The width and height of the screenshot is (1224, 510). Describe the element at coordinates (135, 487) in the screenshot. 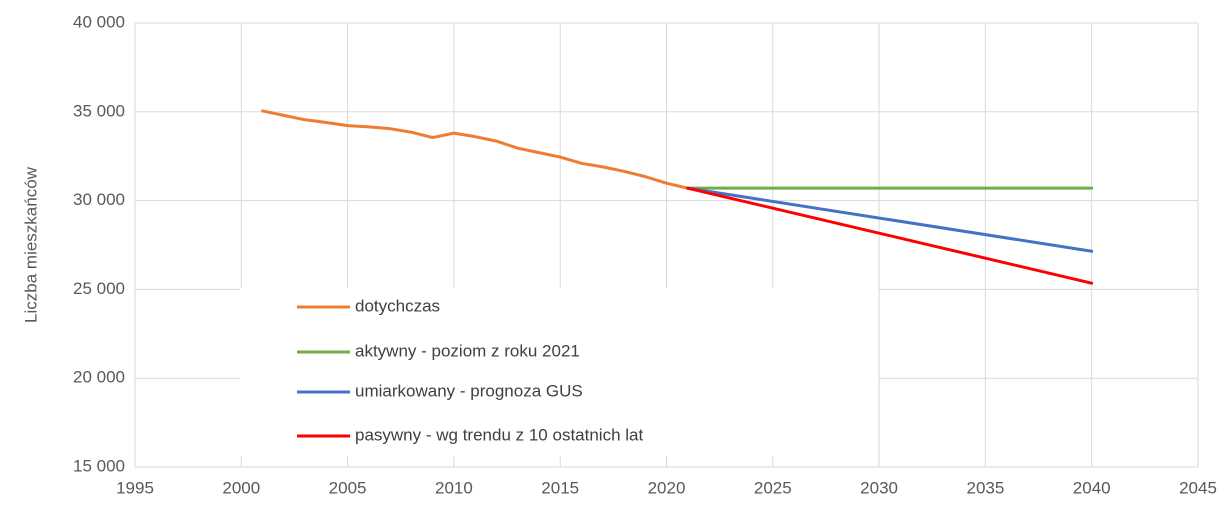

I see `x-tick-label: 1995` at that location.